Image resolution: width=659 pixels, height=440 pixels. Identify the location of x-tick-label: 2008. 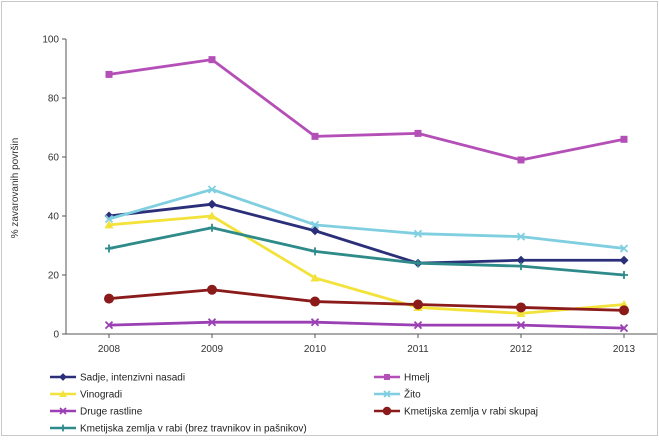
(109, 349).